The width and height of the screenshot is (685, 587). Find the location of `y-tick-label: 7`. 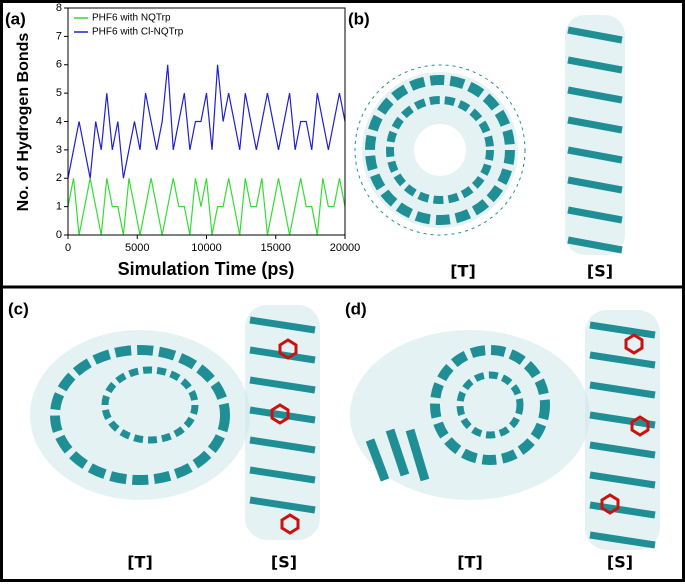

y-tick-label: 7 is located at coordinates (59, 36).